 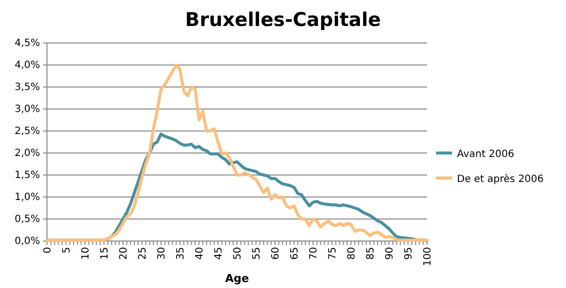 I want to click on x-tick-label: 20, so click(x=124, y=253).